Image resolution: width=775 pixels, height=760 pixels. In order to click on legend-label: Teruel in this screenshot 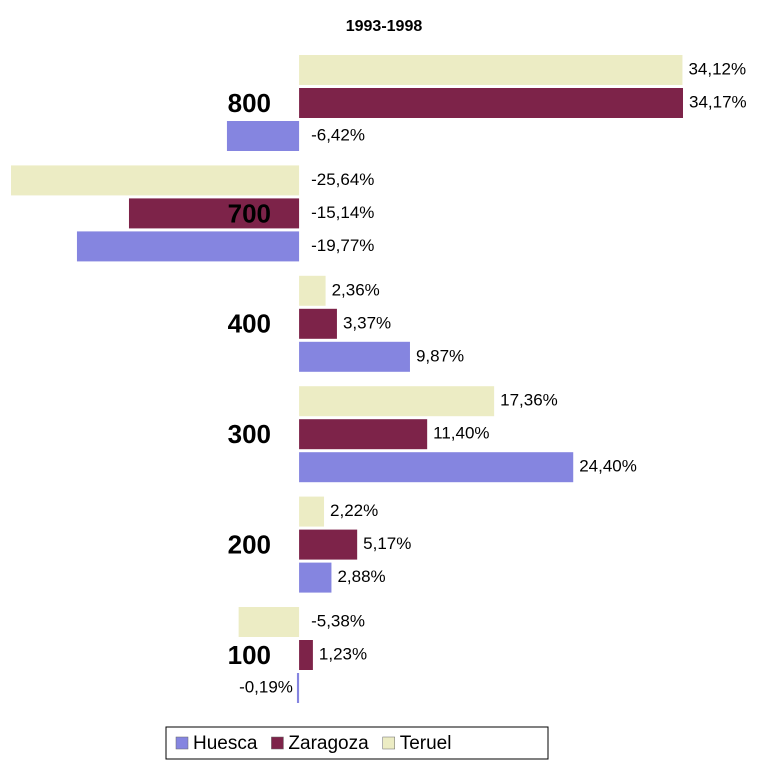, I will do `click(426, 743)`.